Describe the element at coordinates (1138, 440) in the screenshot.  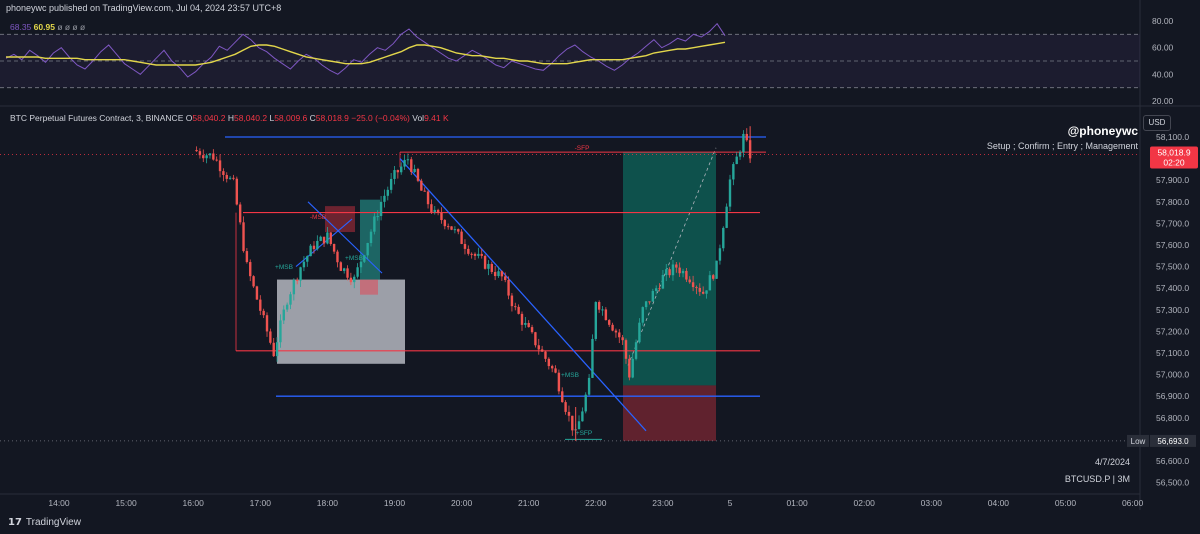
I see `low-badge-label-bg` at that location.